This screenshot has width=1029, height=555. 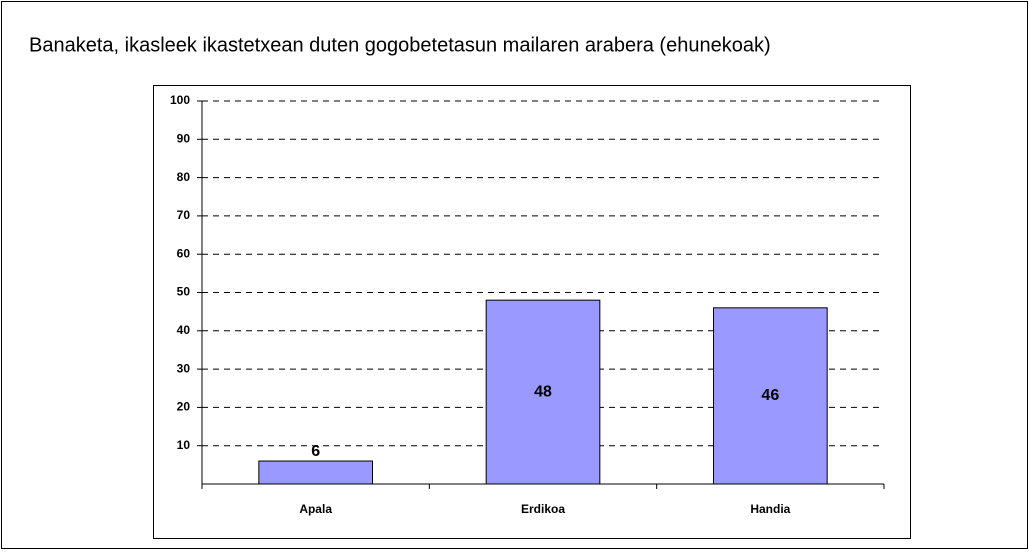 I want to click on x-tick-label: Erdikoa, so click(x=543, y=509).